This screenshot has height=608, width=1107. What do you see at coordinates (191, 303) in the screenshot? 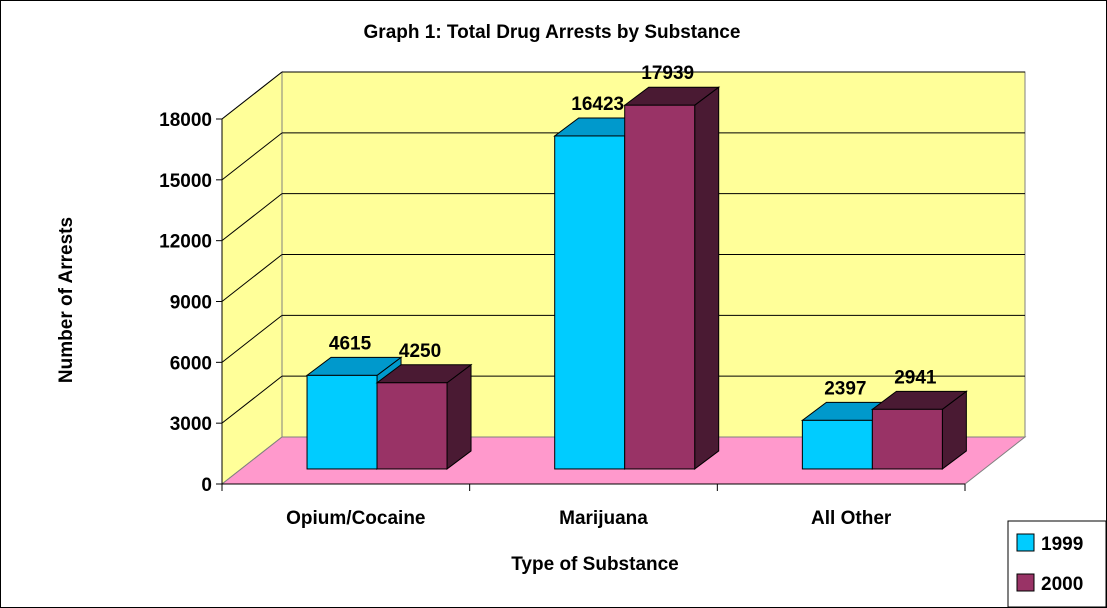
I see `y-tick-label: 9000` at bounding box center [191, 303].